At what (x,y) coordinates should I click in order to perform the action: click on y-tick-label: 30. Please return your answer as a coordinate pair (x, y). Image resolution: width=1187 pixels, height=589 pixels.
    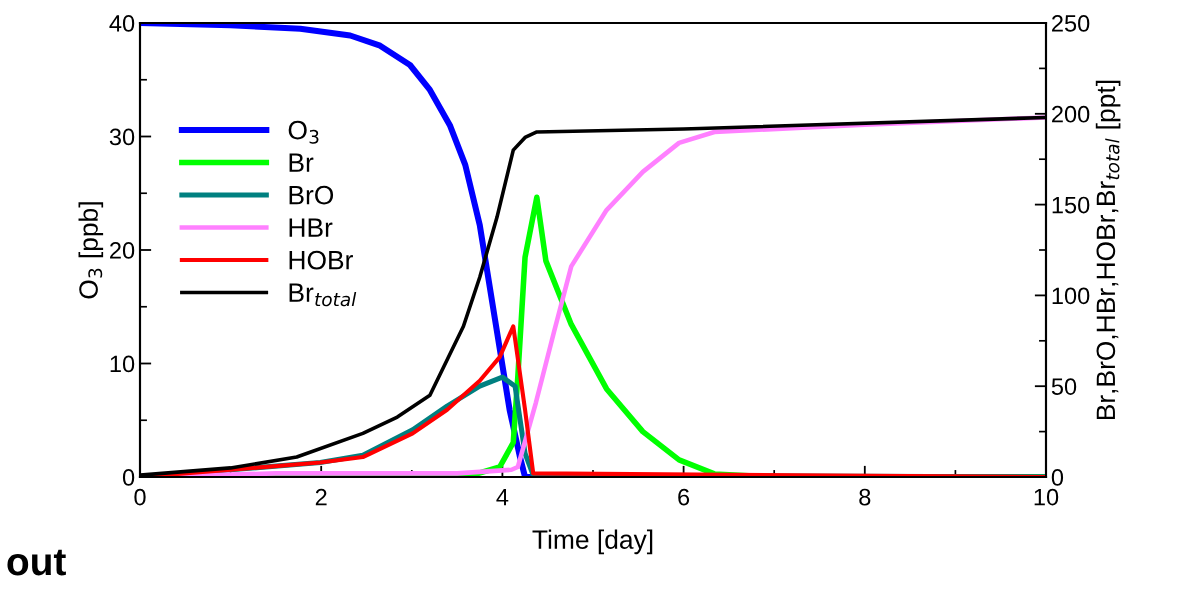
    Looking at the image, I should click on (122, 137).